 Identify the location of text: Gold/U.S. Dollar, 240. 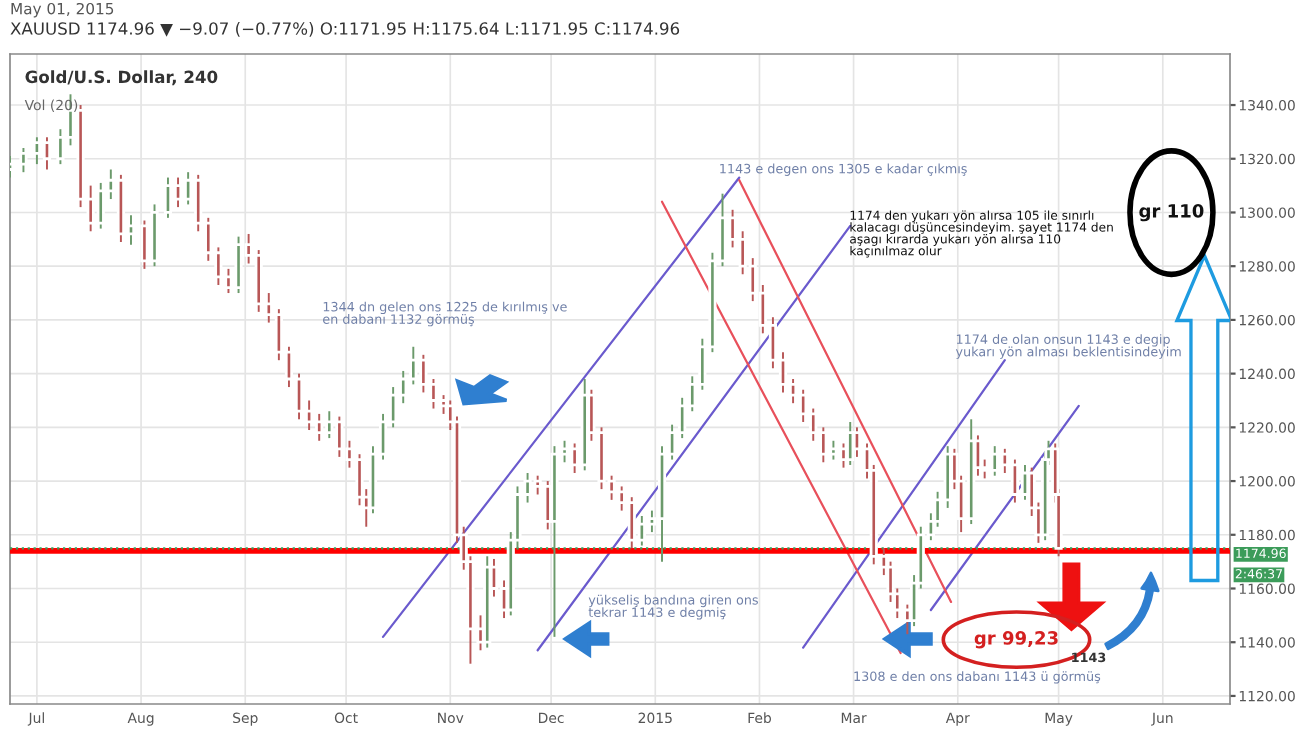
(121, 78).